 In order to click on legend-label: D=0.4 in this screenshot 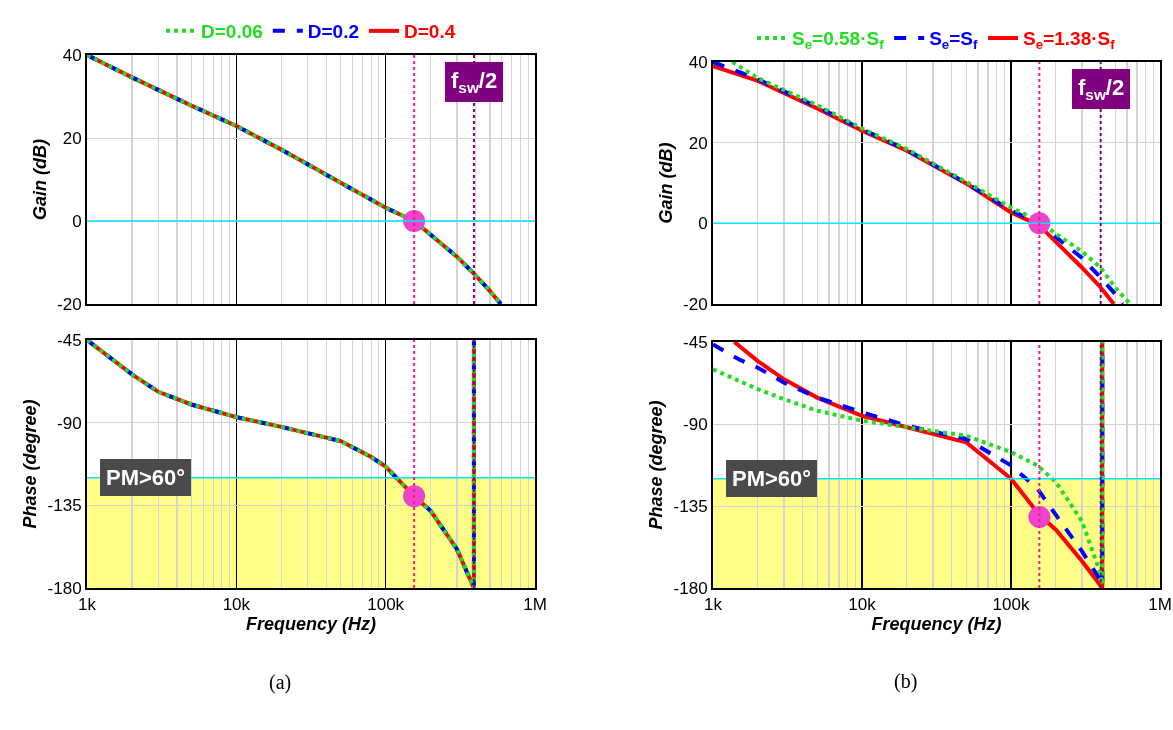, I will do `click(430, 32)`.